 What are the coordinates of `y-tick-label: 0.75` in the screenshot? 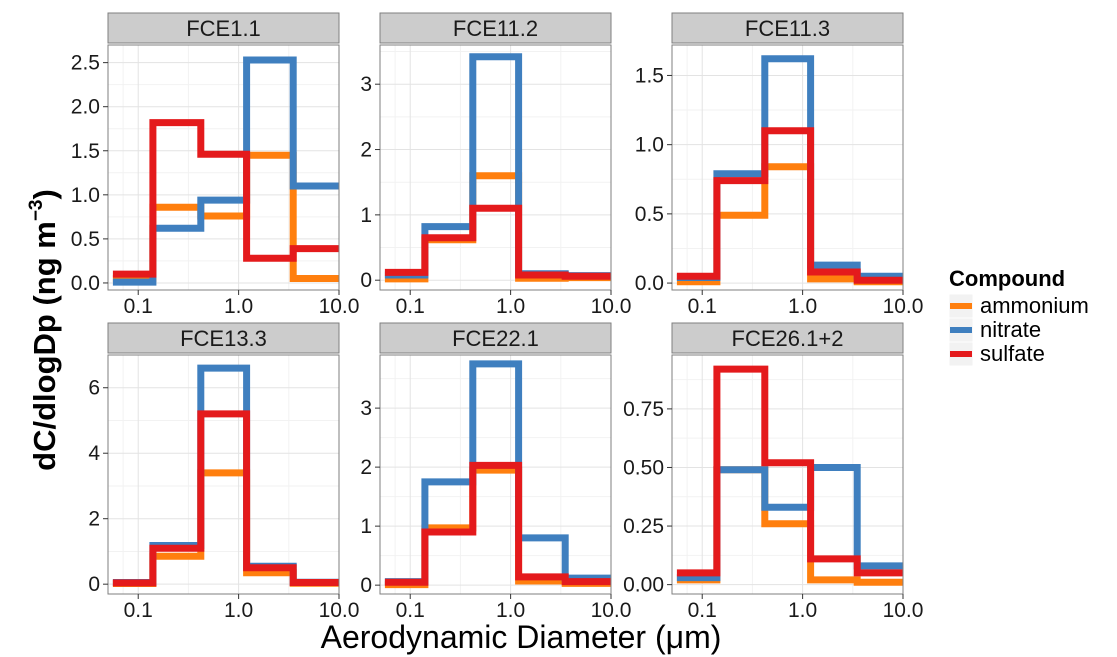 It's located at (643, 409).